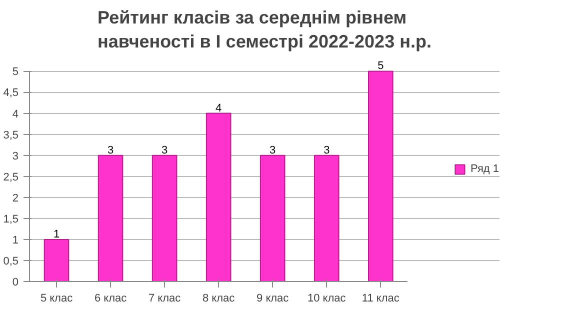 The height and width of the screenshot is (336, 576). Describe the element at coordinates (265, 30) in the screenshot. I see `chart-title: Рейтинг класів за середнім рівнем навченості в І семестрі 2022-2023 н.р.` at that location.